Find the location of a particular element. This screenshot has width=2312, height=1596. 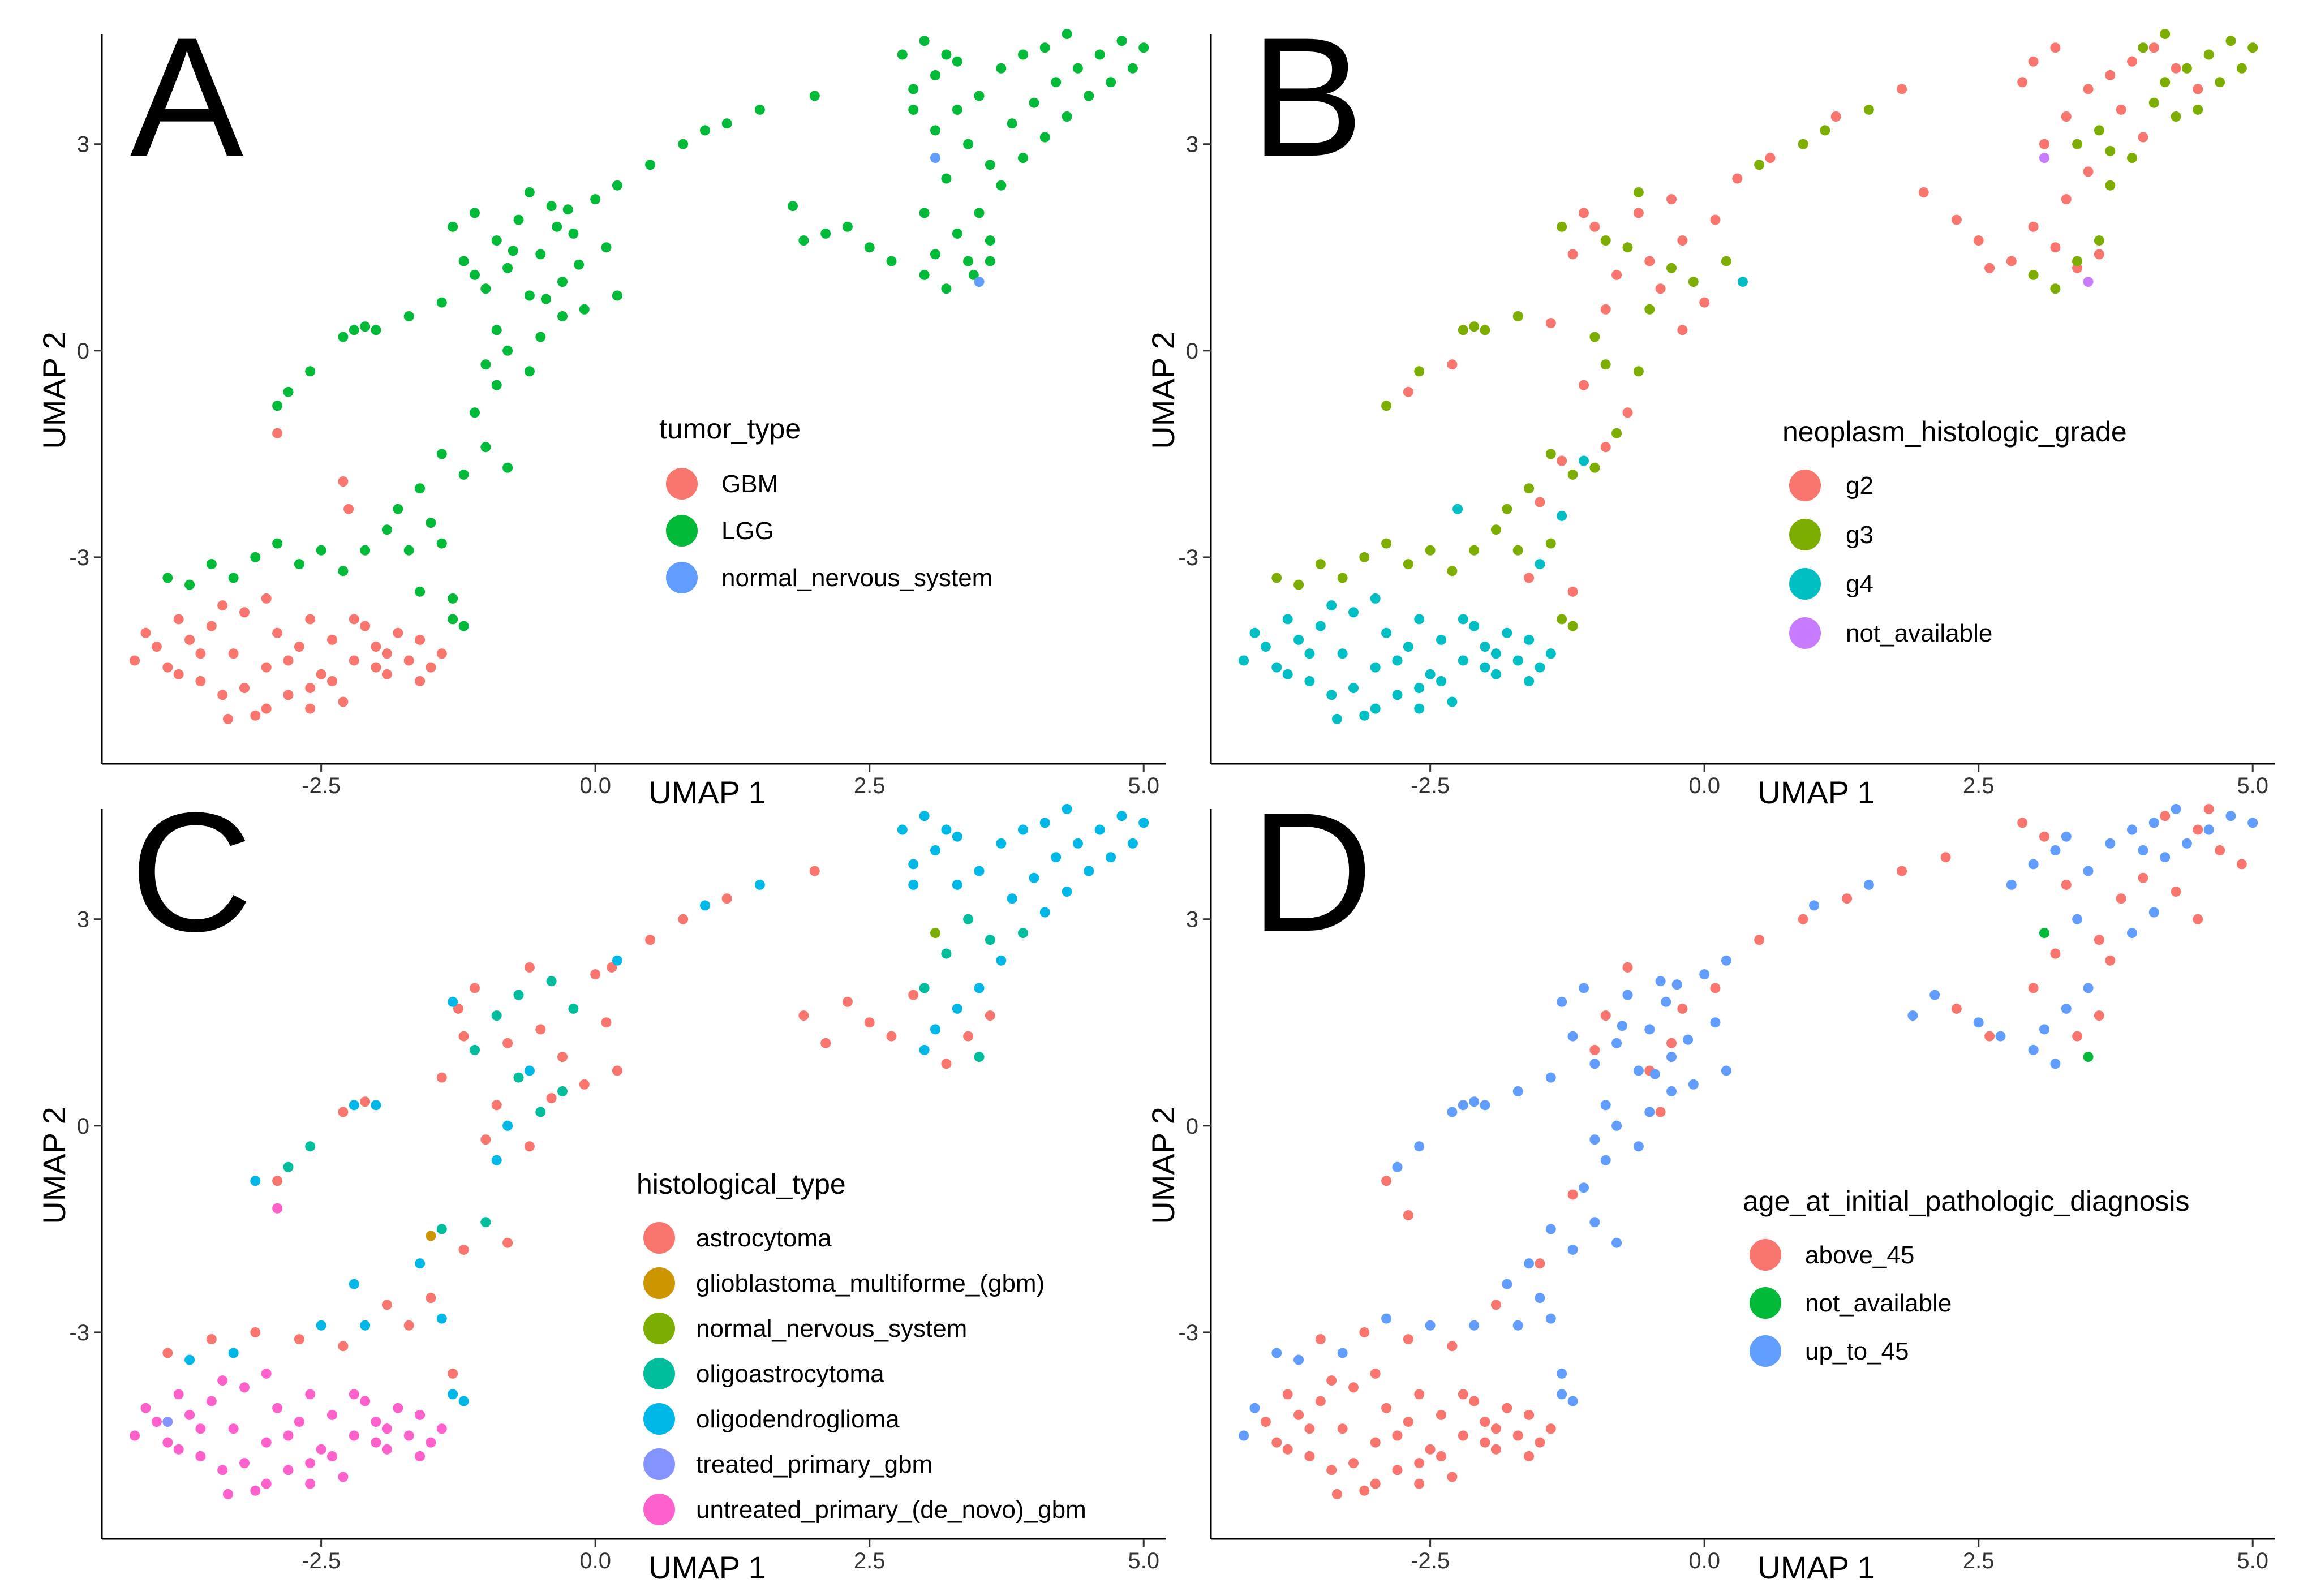

legend-key-not-available is located at coordinates (1805, 633).